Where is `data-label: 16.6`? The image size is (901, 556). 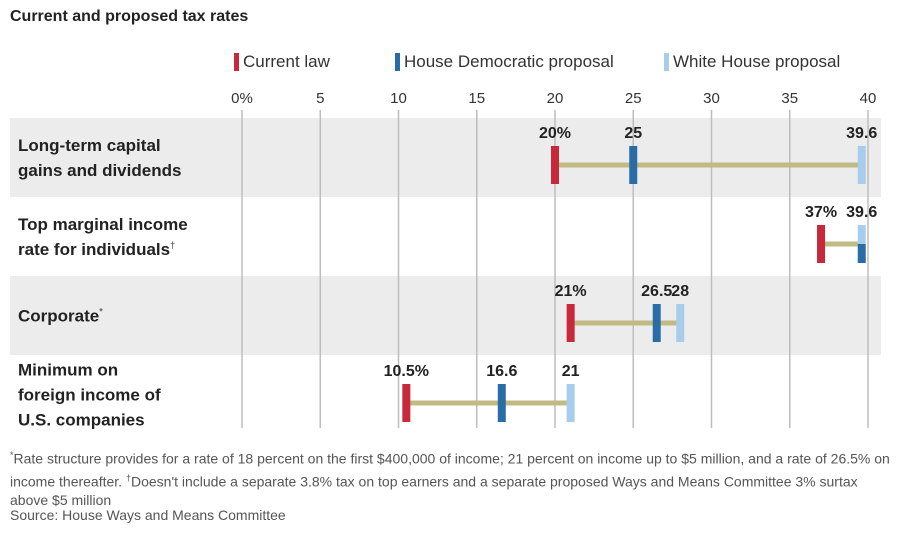
data-label: 16.6 is located at coordinates (501, 371).